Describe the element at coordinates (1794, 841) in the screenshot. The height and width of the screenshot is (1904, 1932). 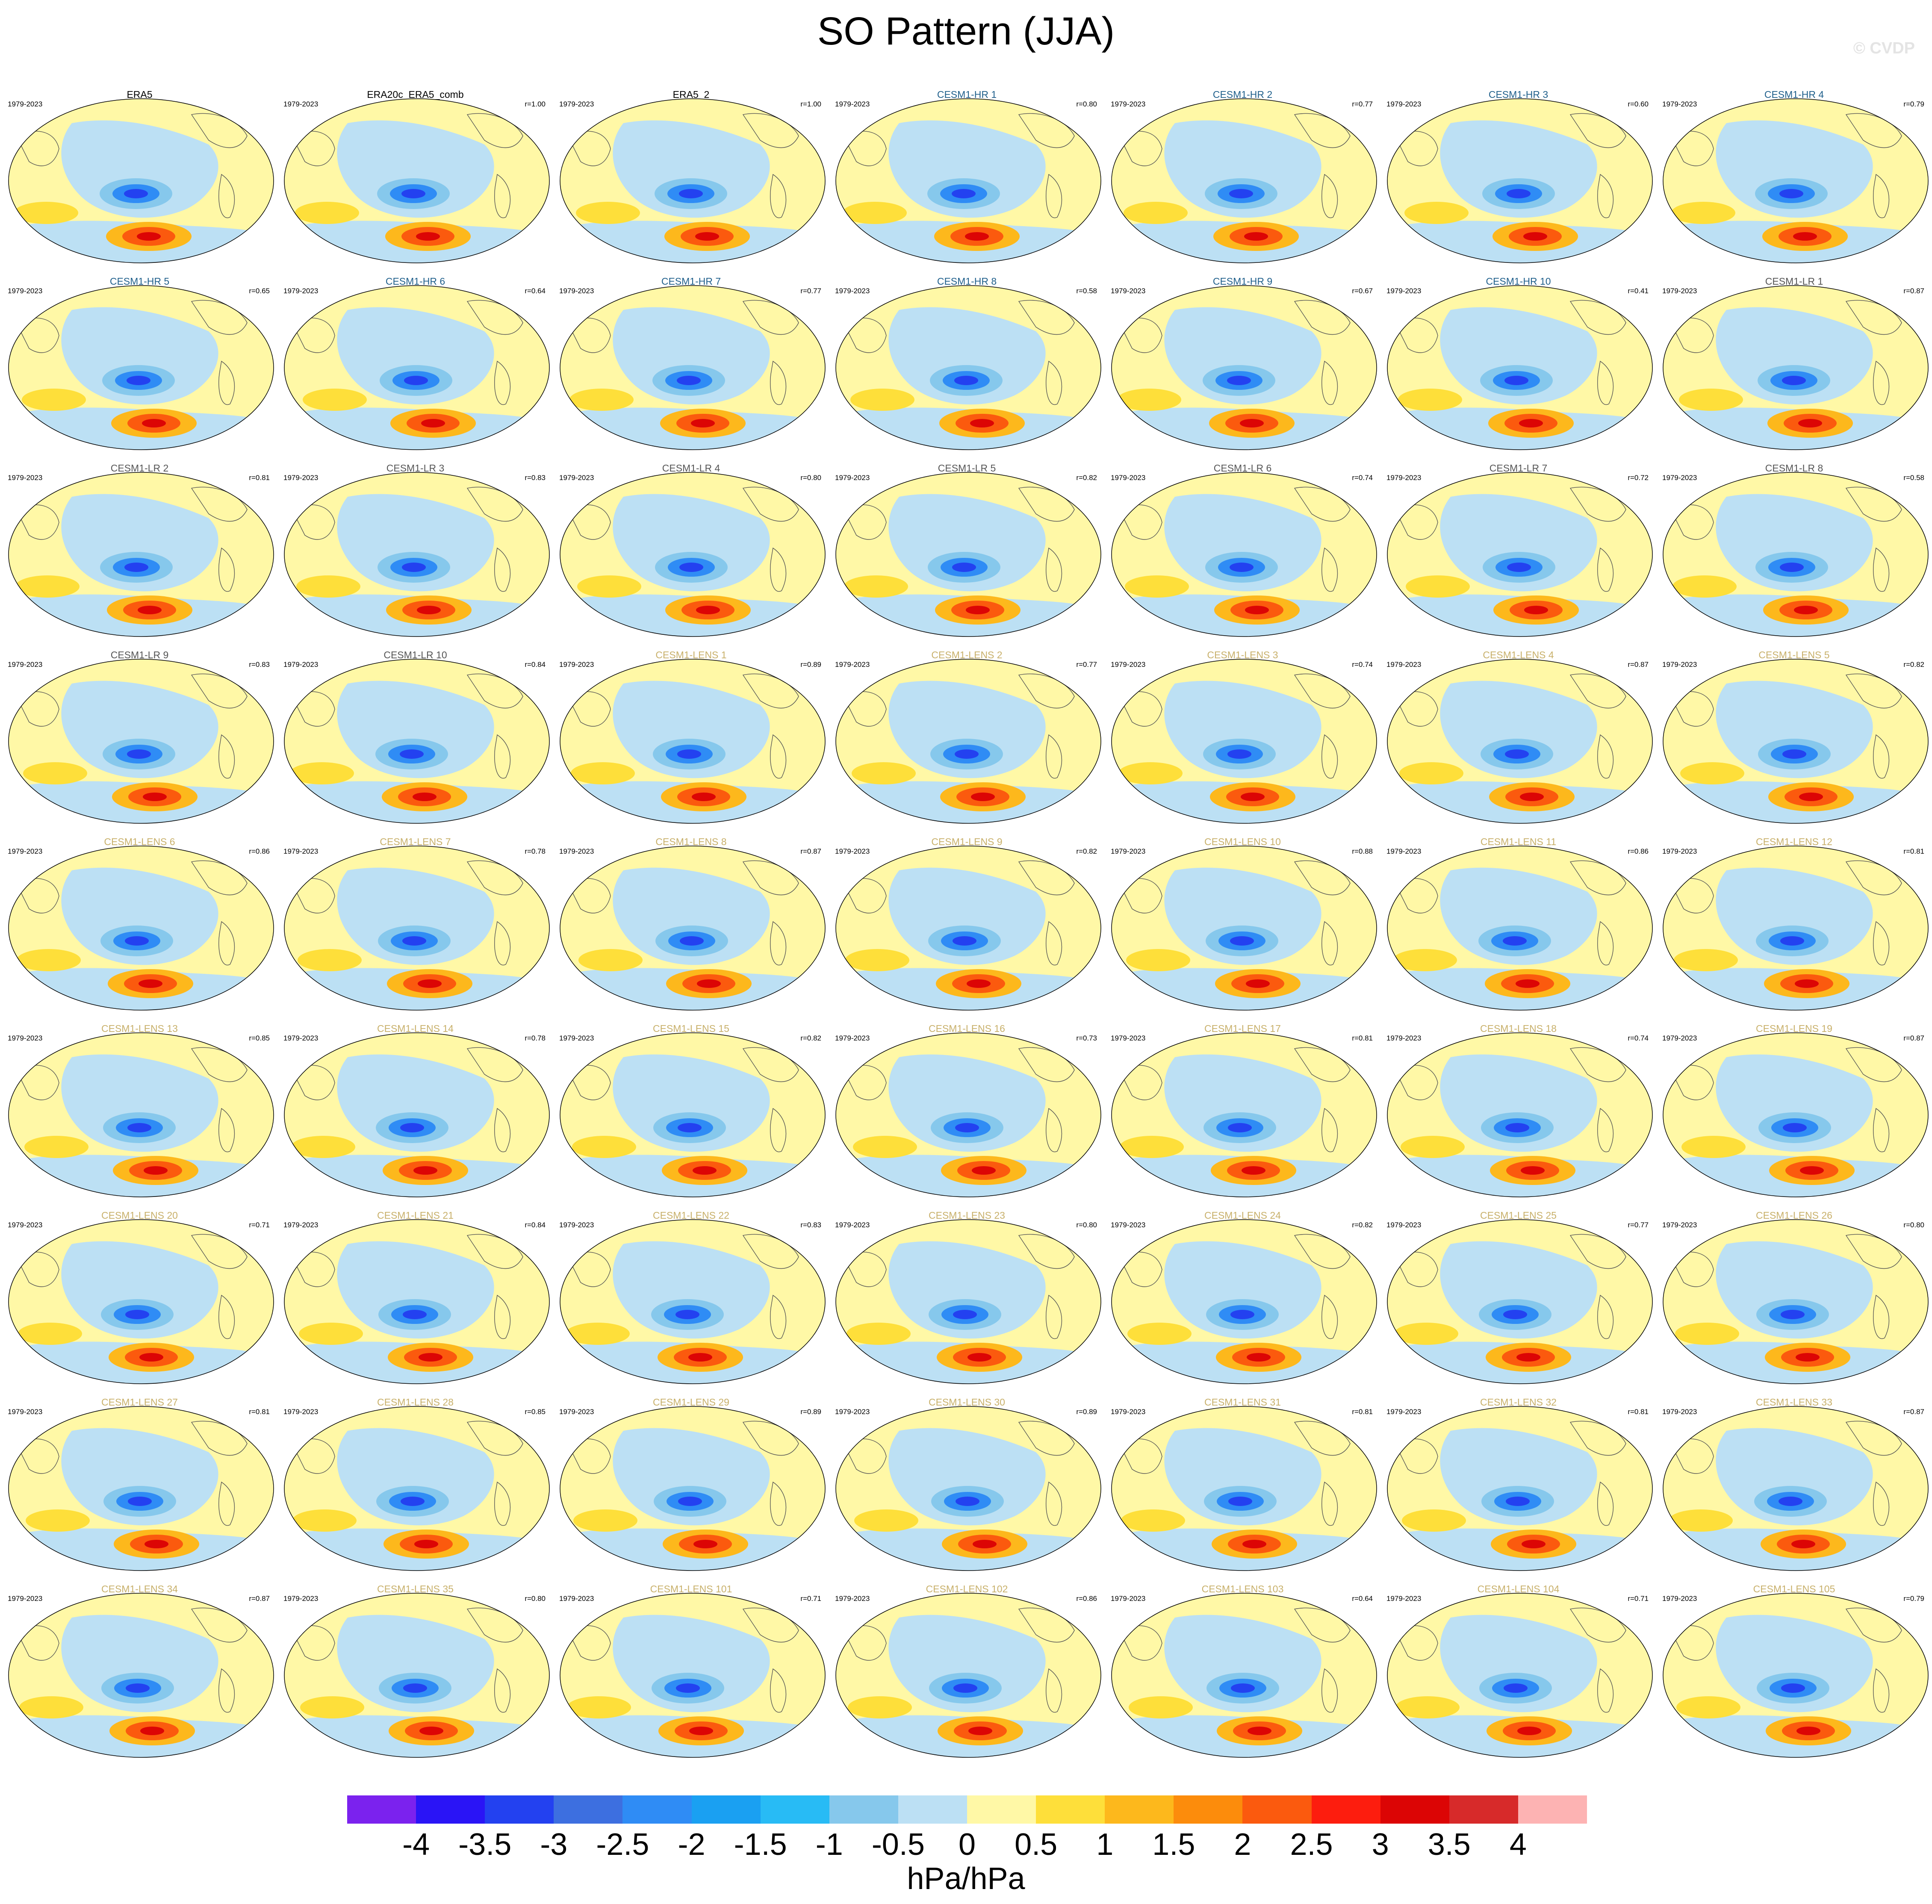
I see `panel-title: CESM1-LENS 12` at that location.